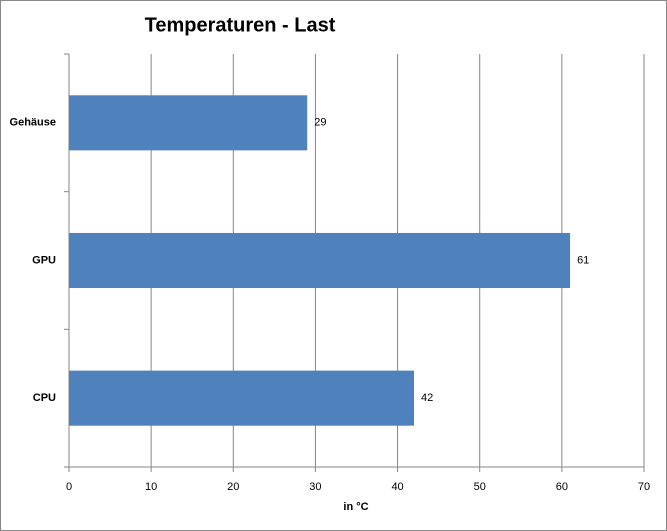  Describe the element at coordinates (427, 398) in the screenshot. I see `value-label: 42` at that location.